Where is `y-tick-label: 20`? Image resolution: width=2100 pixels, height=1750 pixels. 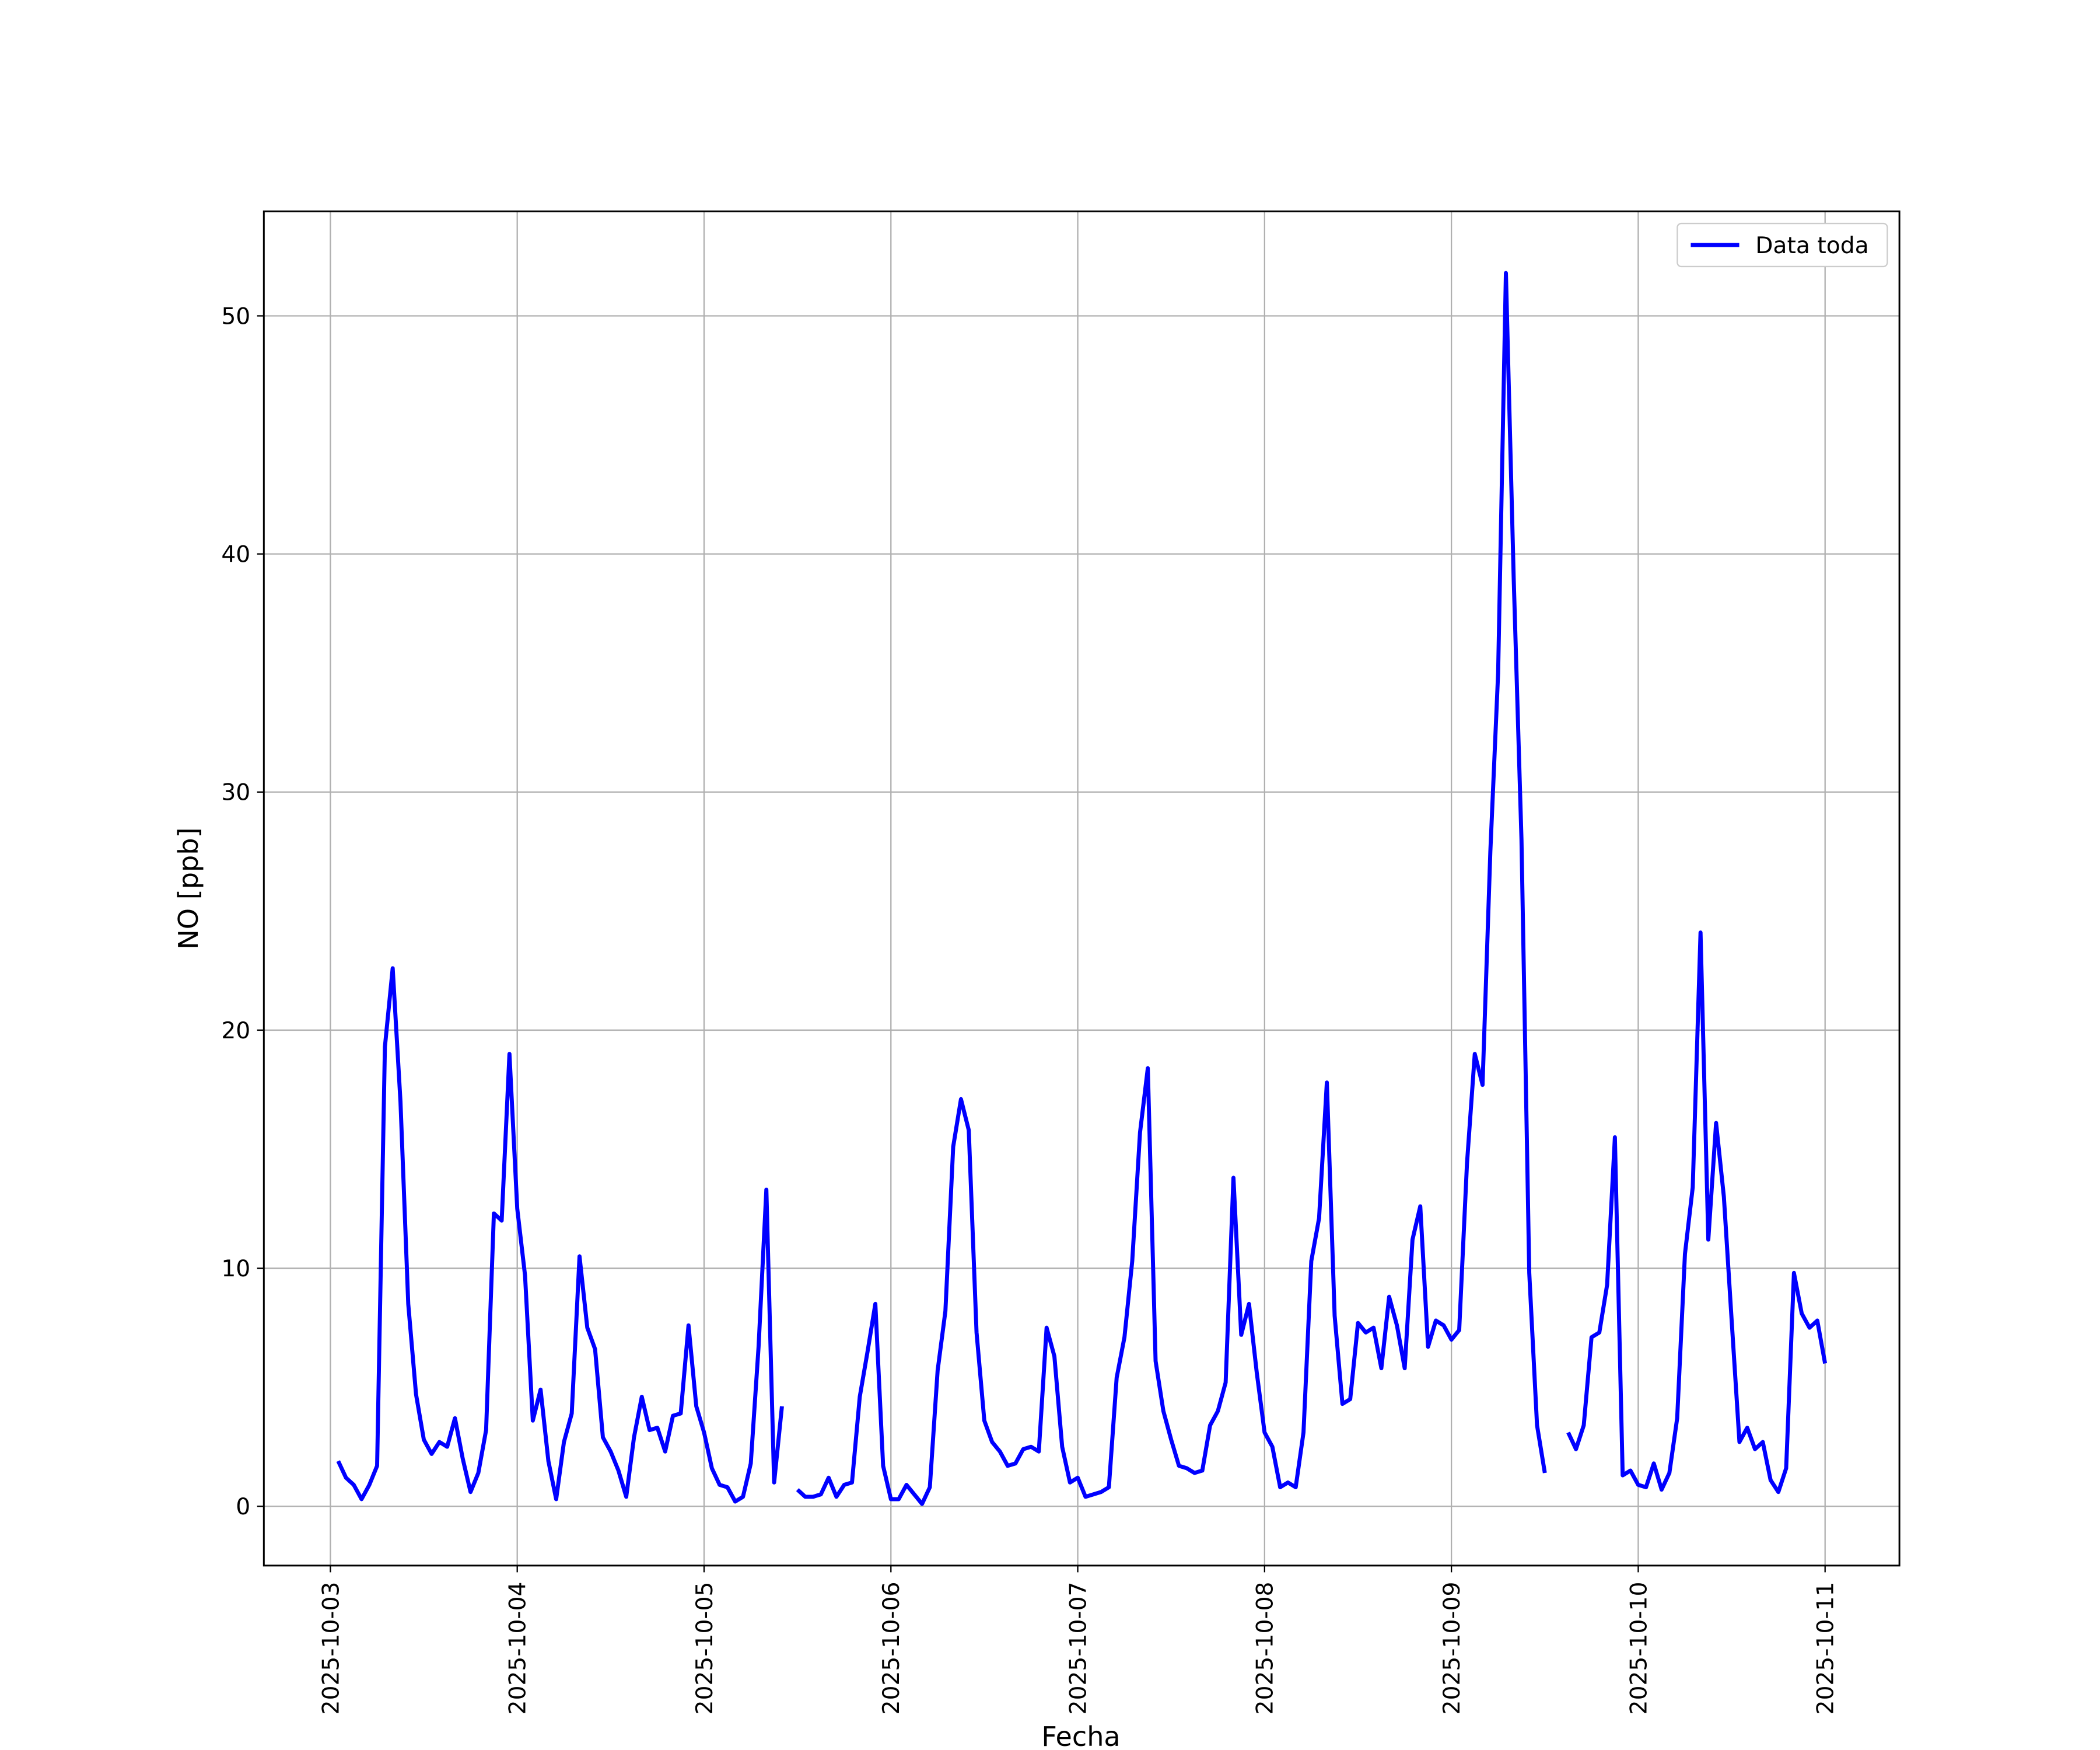 y-tick-label: 20 is located at coordinates (235, 1031).